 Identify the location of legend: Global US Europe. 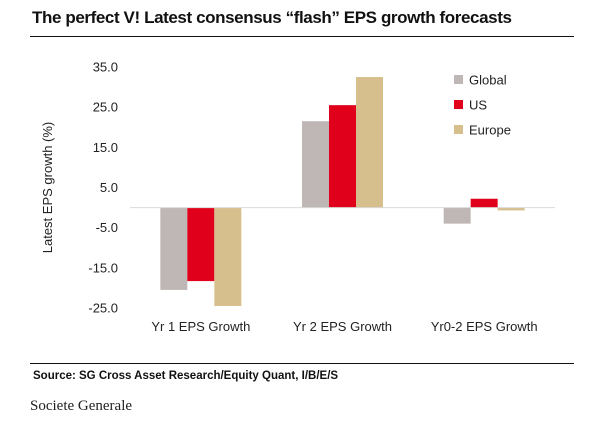
(482, 105).